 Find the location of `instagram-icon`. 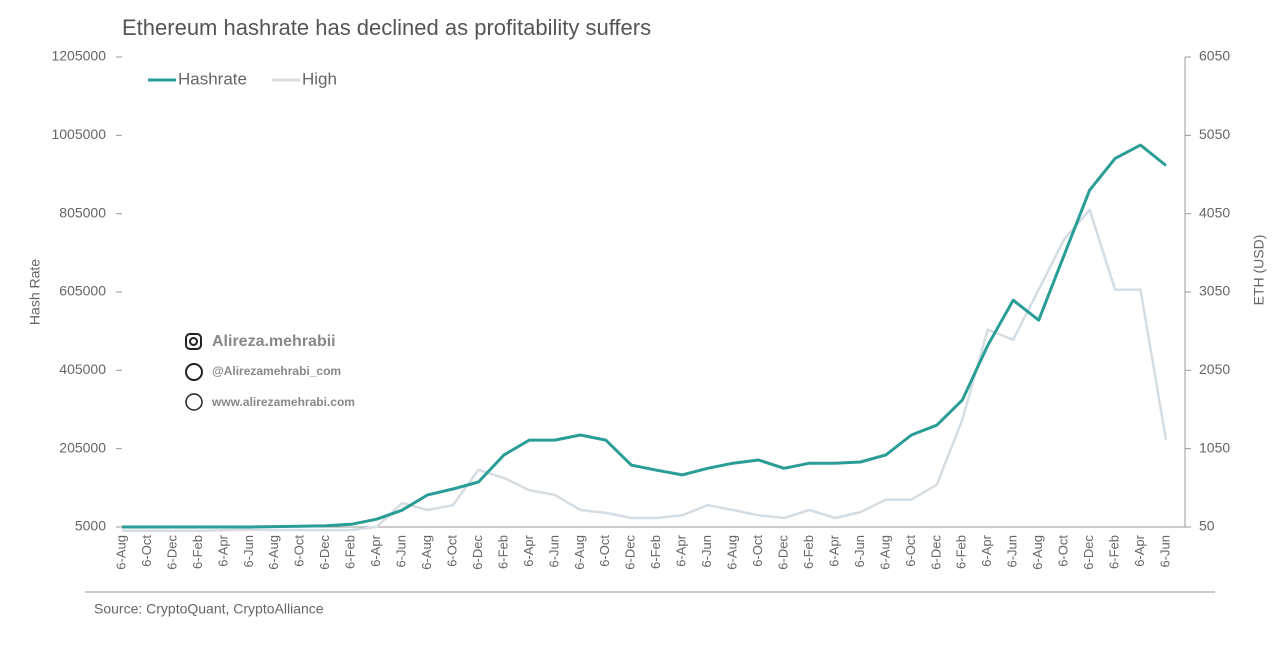

instagram-icon is located at coordinates (193, 341).